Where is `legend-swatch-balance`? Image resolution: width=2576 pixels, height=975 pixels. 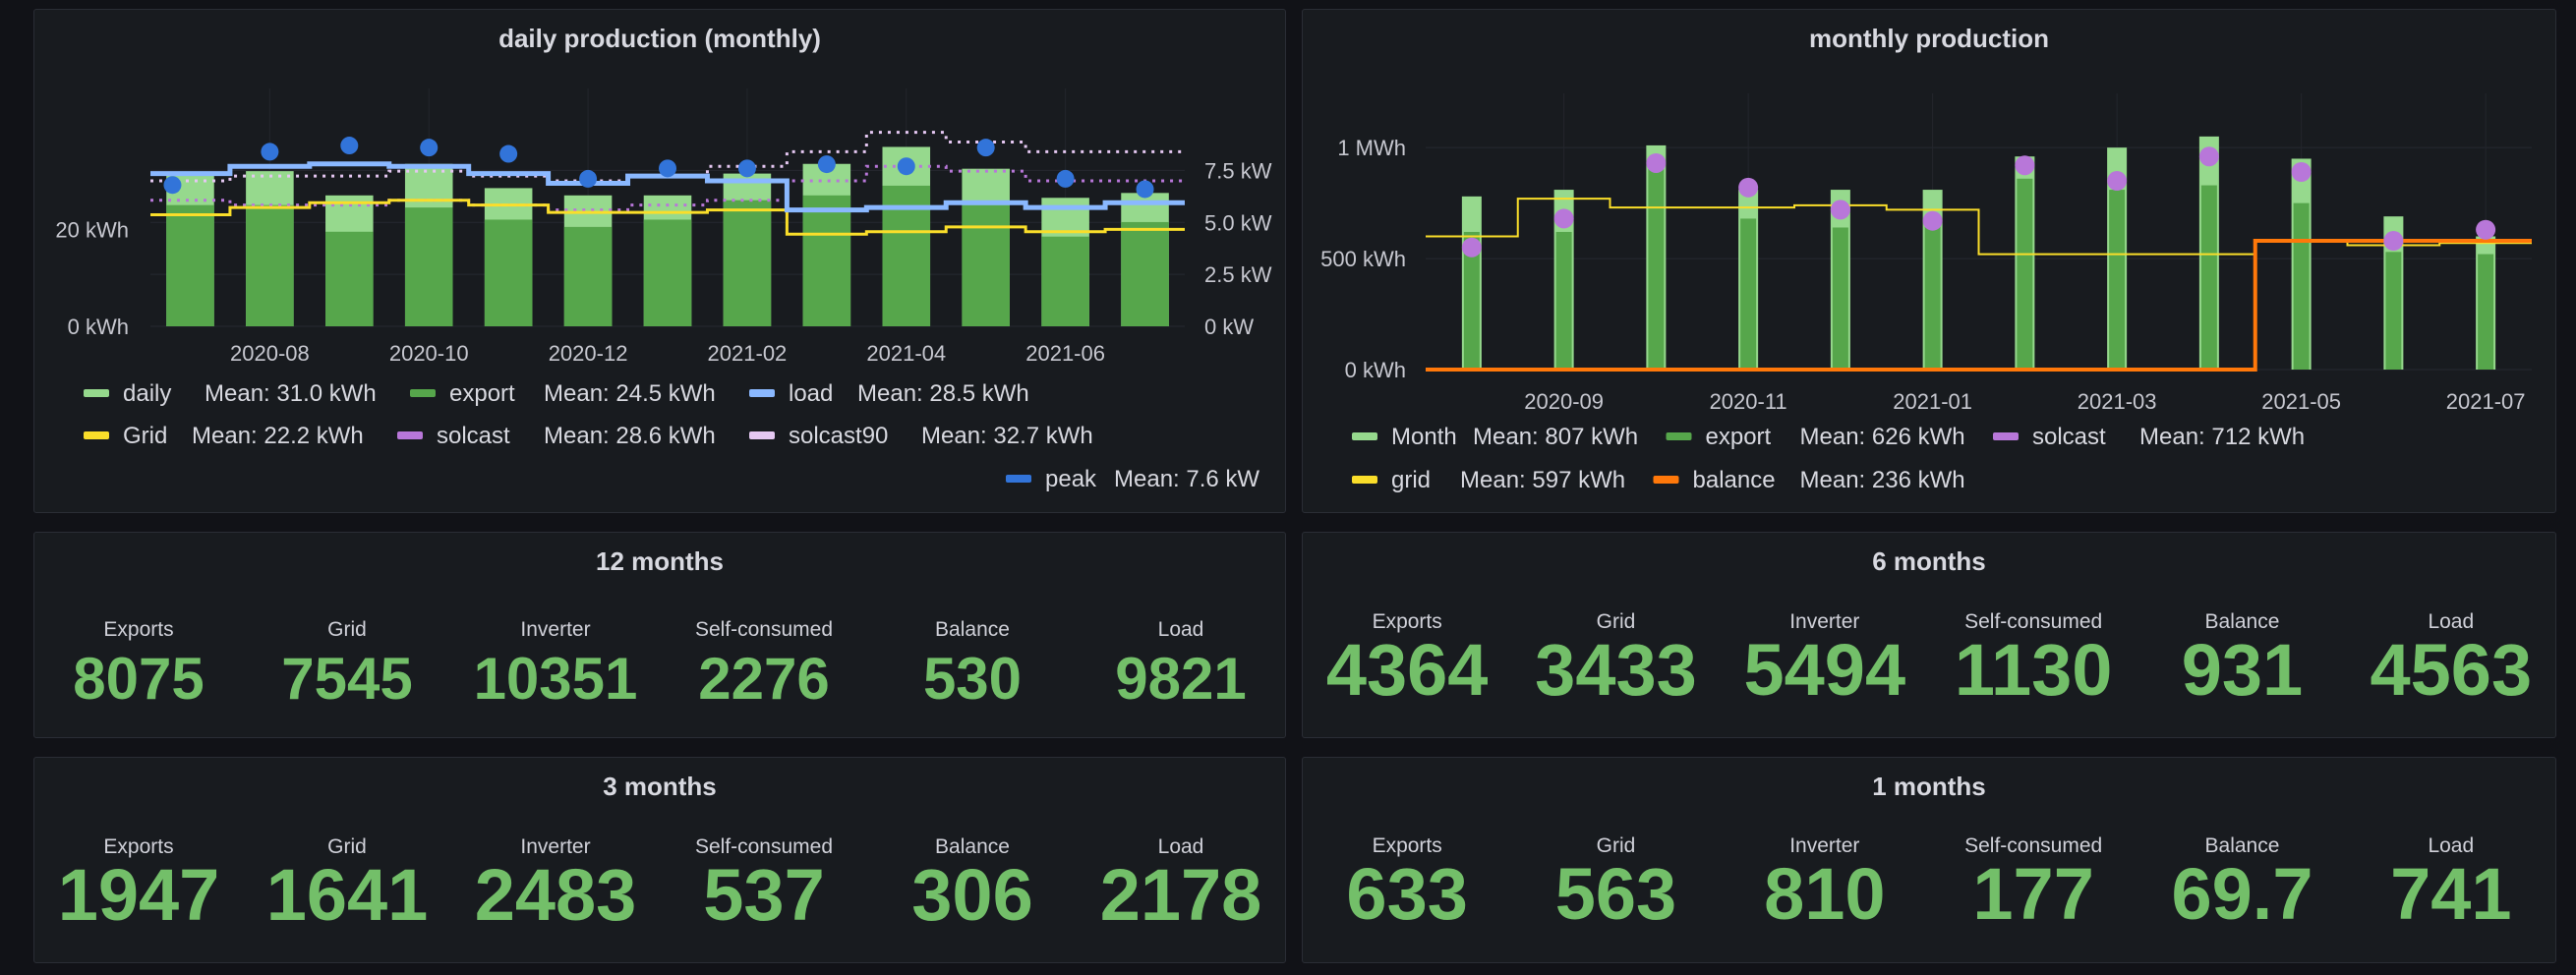
legend-swatch-balance is located at coordinates (1666, 480).